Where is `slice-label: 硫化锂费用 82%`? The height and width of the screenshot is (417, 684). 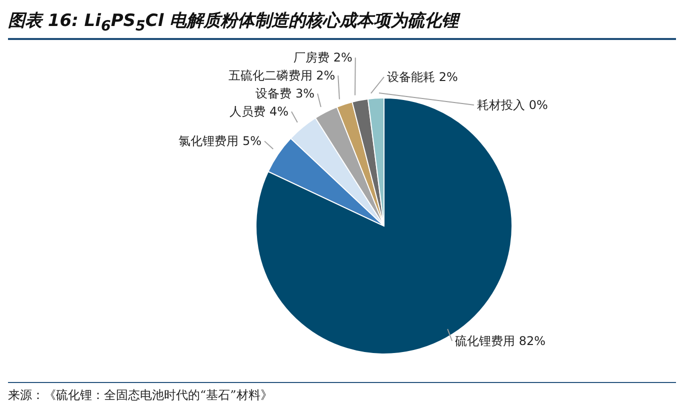 slice-label: 硫化锂费用 82% is located at coordinates (500, 341).